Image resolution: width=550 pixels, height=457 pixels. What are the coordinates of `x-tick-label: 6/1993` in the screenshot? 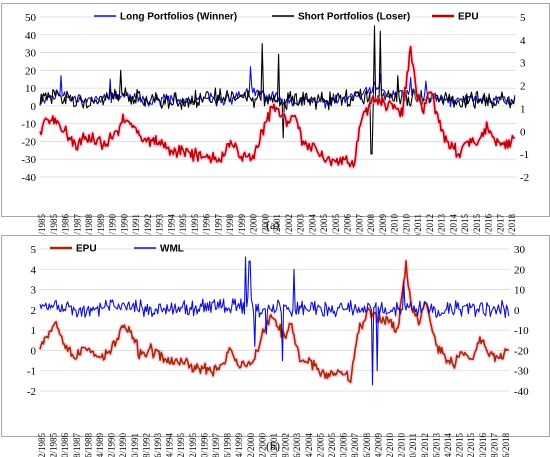 It's located at (158, 445).